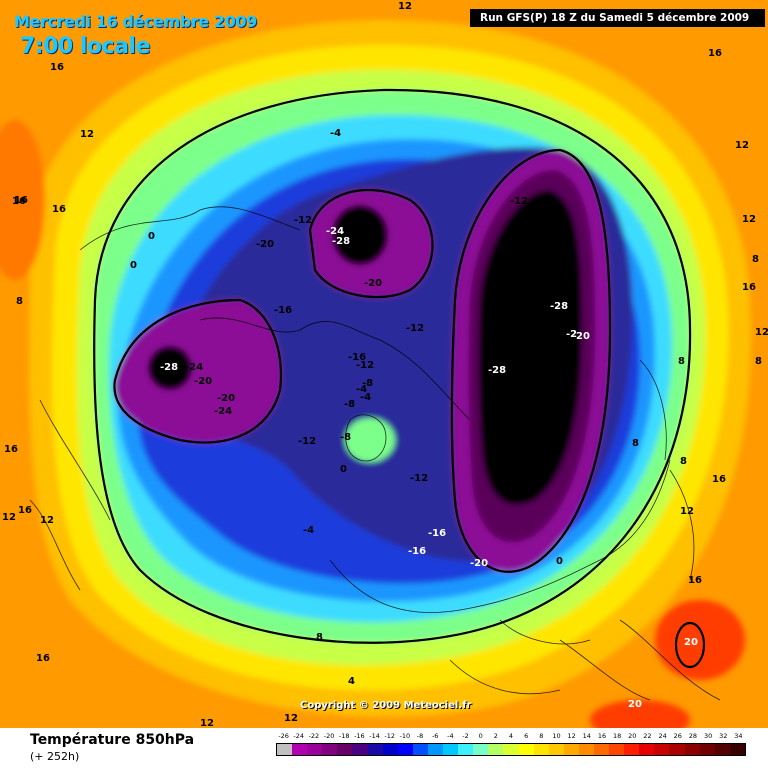 This screenshot has width=768, height=768. Describe the element at coordinates (405, 736) in the screenshot. I see `scale-label: -10` at that location.